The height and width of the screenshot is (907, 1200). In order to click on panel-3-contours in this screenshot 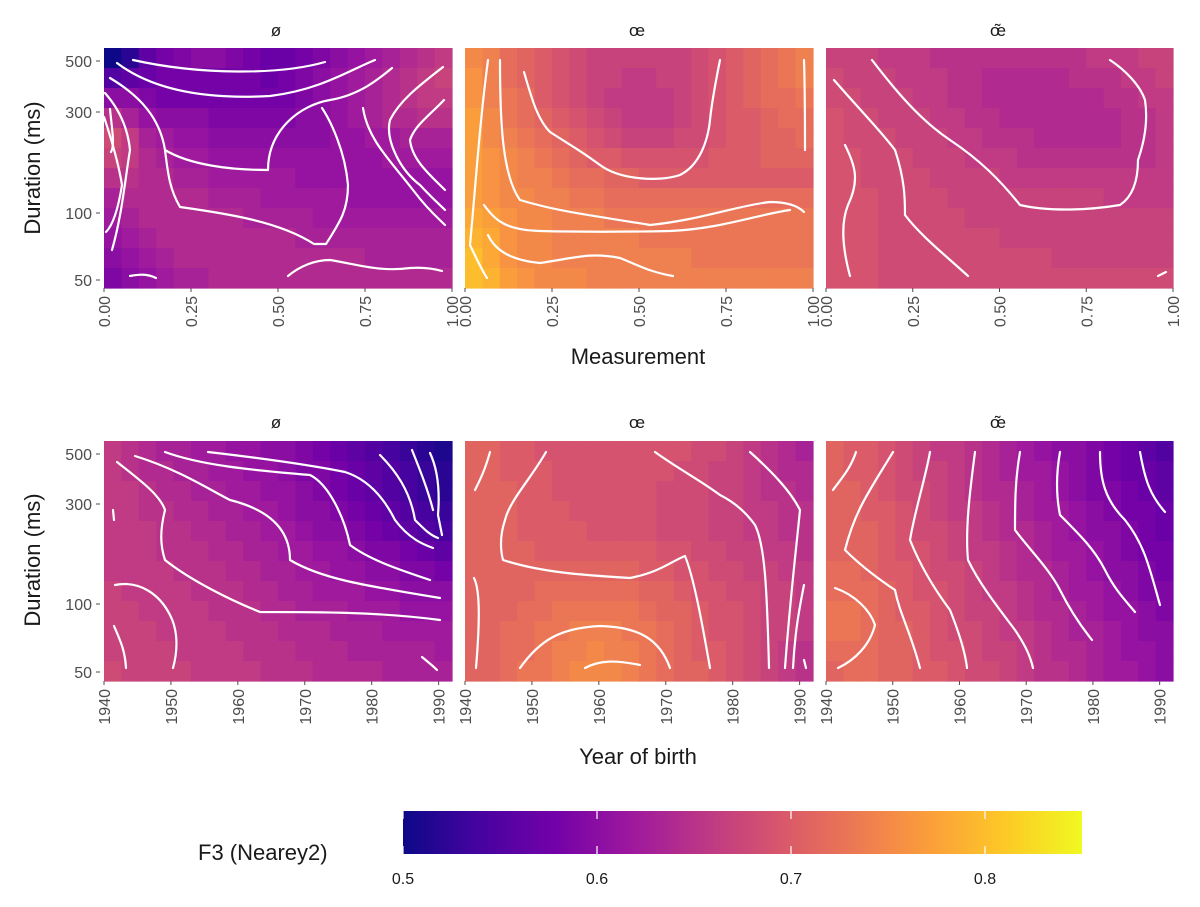, I will do `click(1000, 168)`.